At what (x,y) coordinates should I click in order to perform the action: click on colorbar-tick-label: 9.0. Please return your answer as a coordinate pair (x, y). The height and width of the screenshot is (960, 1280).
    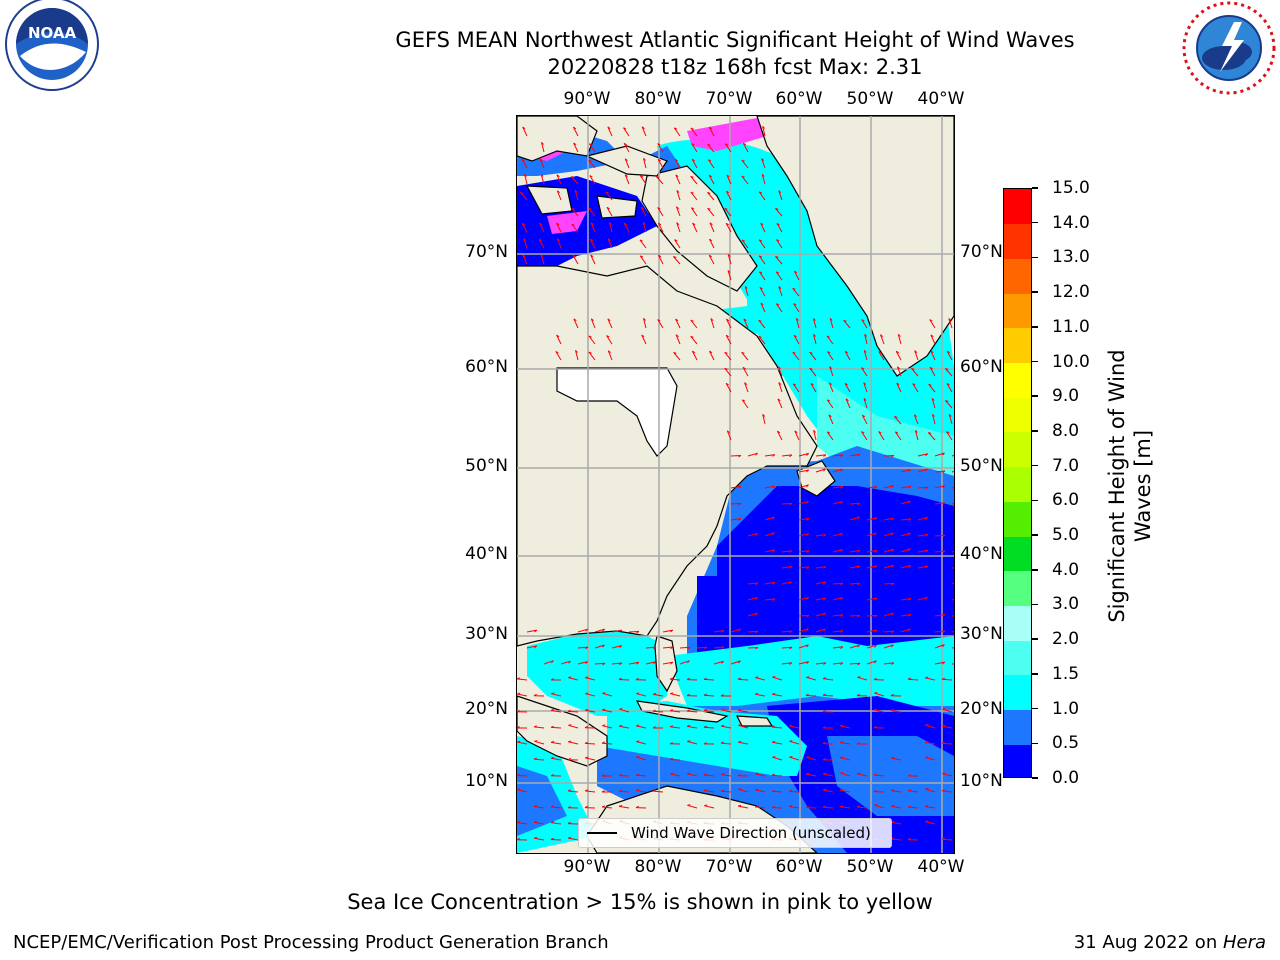
    Looking at the image, I should click on (1066, 396).